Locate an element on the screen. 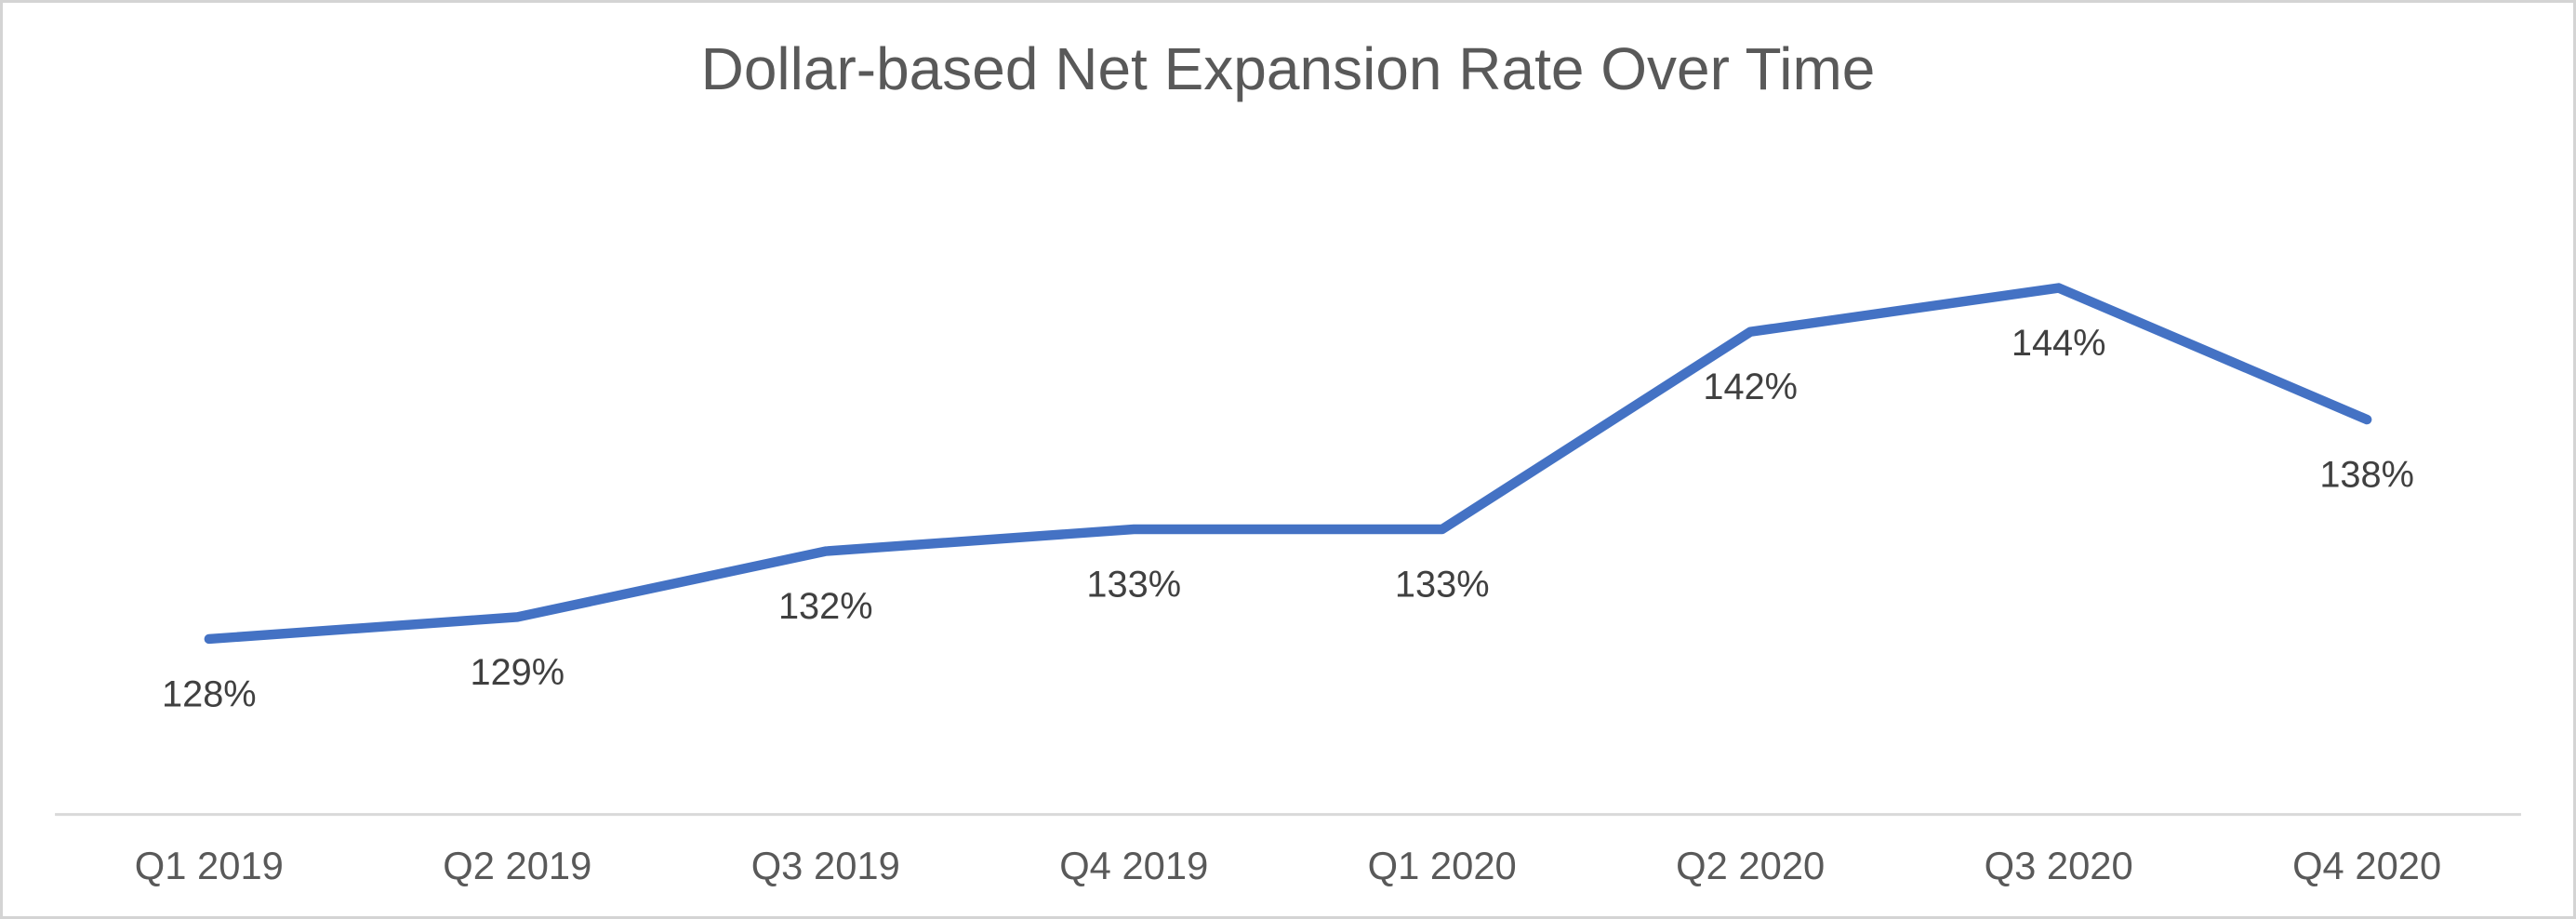 The width and height of the screenshot is (2576, 919). data-label: 129% is located at coordinates (517, 672).